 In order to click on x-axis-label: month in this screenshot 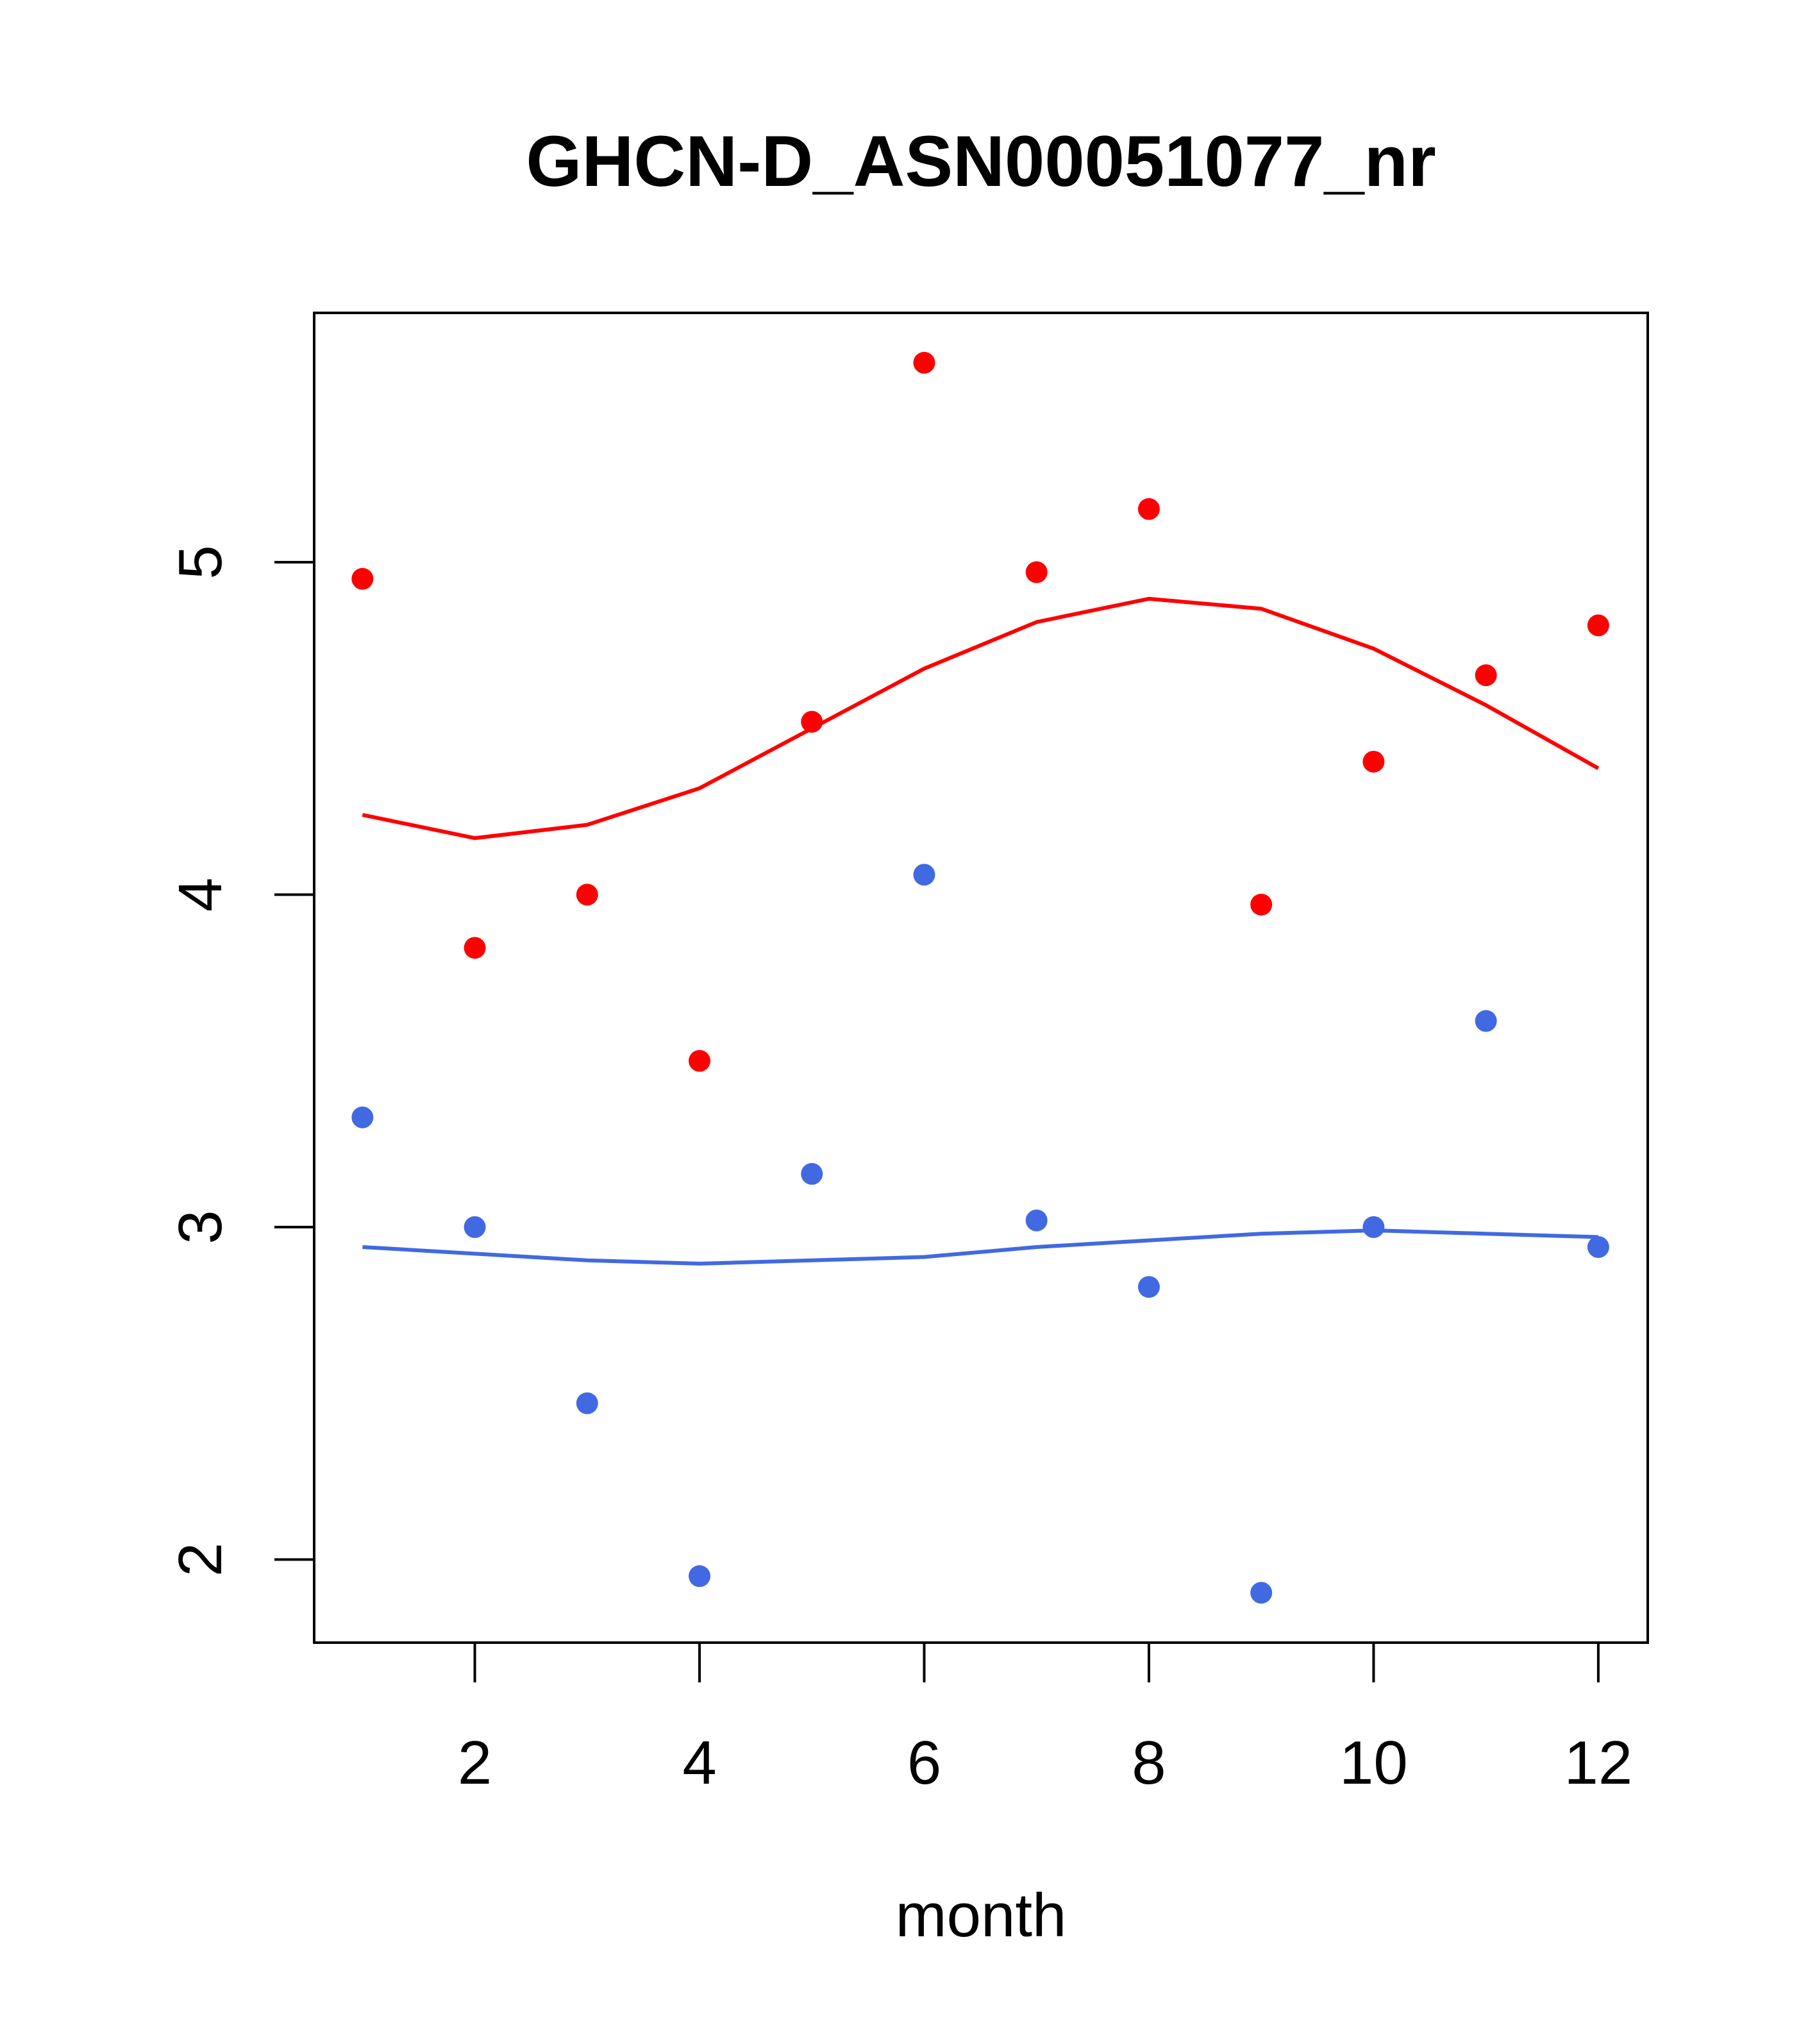, I will do `click(981, 1916)`.